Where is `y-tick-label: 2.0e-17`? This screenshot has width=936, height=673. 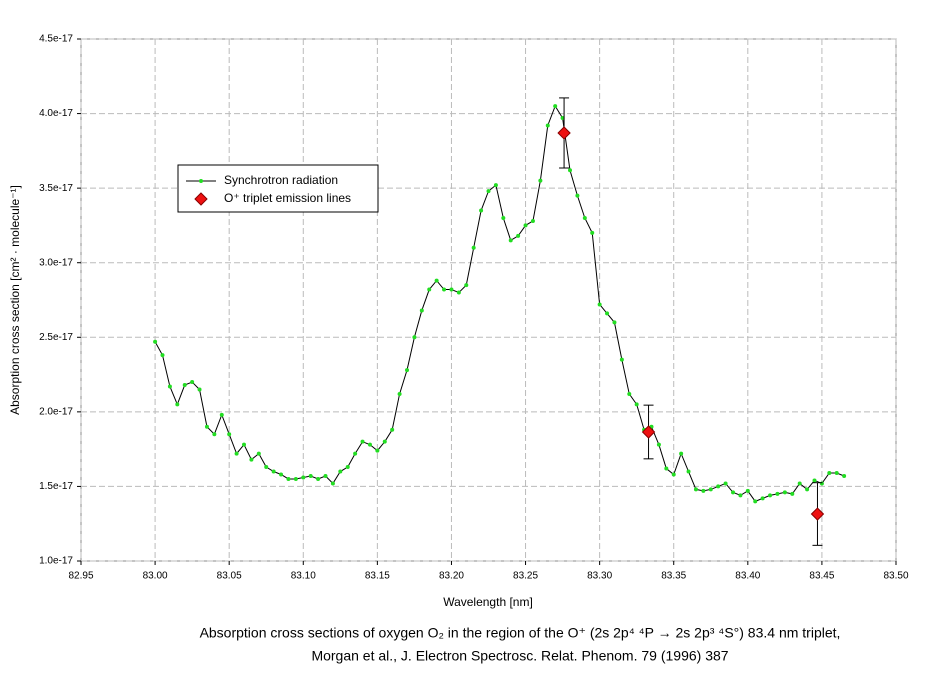 y-tick-label: 2.0e-17 is located at coordinates (56, 411).